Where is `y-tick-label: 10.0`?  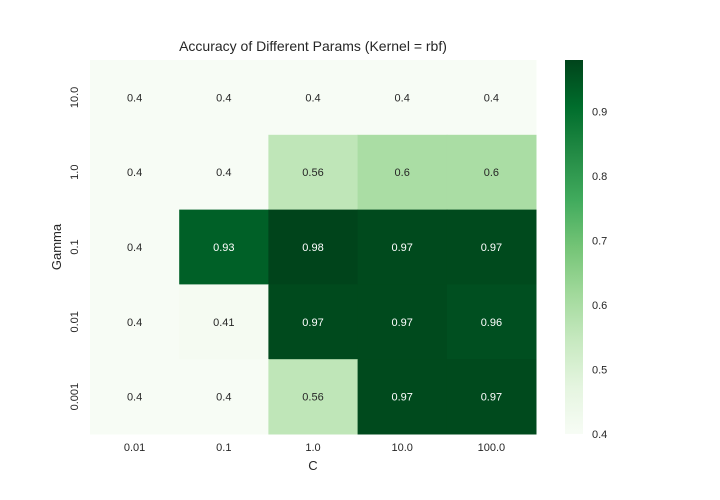
y-tick-label: 10.0 is located at coordinates (75, 97).